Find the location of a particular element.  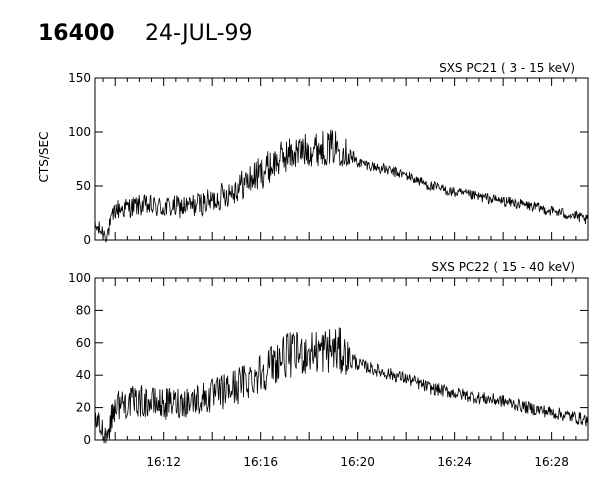

y-tick-label: 40 is located at coordinates (83, 375).